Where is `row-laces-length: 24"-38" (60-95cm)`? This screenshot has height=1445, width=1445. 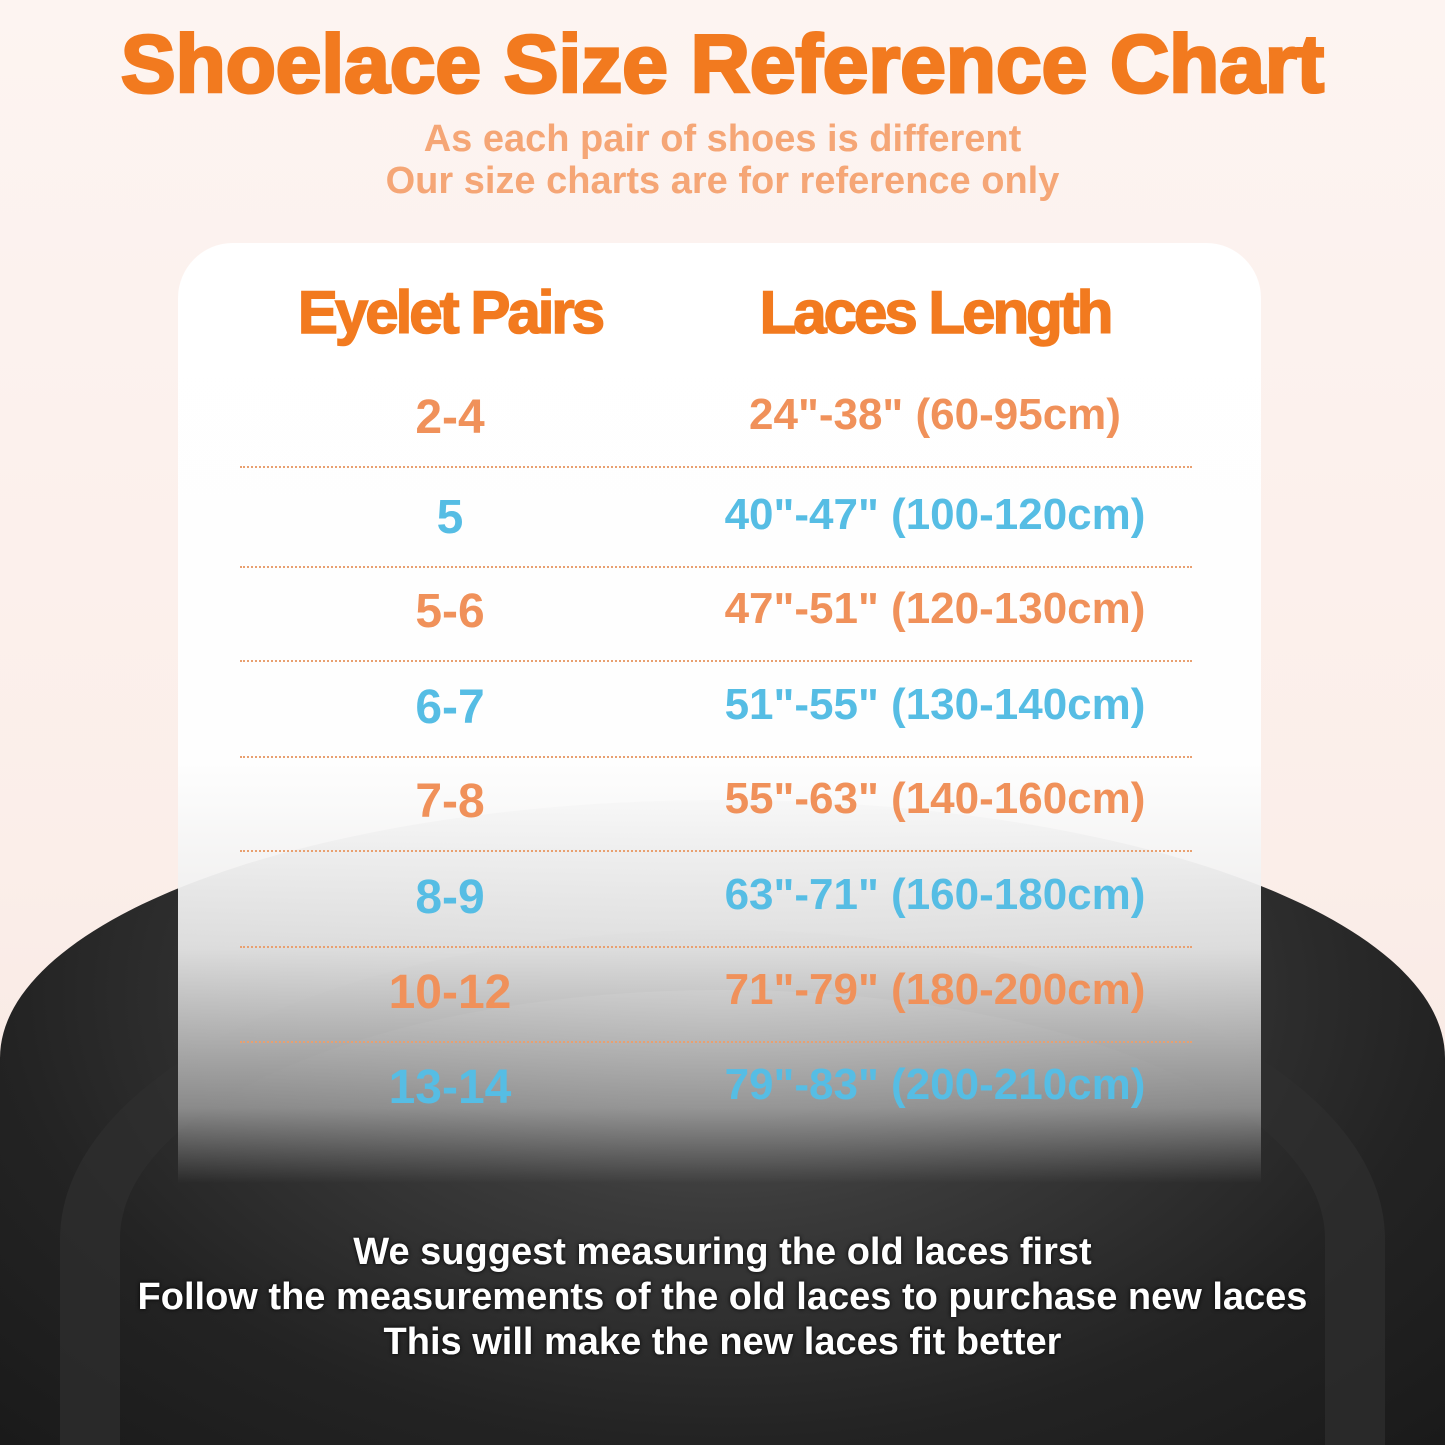
row-laces-length: 24"-38" (60-95cm) is located at coordinates (935, 414).